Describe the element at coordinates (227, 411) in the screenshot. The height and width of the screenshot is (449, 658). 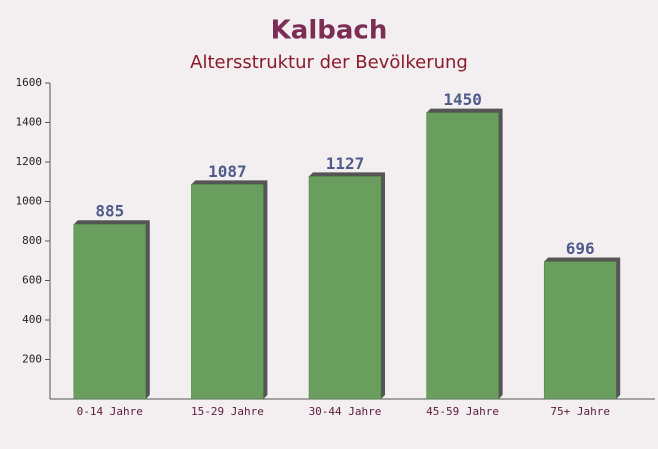
I see `x-tick-label: 15-29 Jahre` at that location.